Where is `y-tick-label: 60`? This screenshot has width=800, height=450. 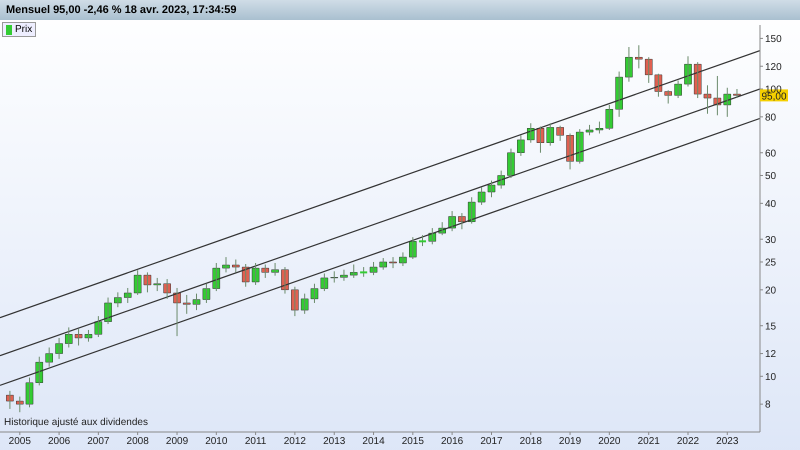 y-tick-label: 60 is located at coordinates (771, 154).